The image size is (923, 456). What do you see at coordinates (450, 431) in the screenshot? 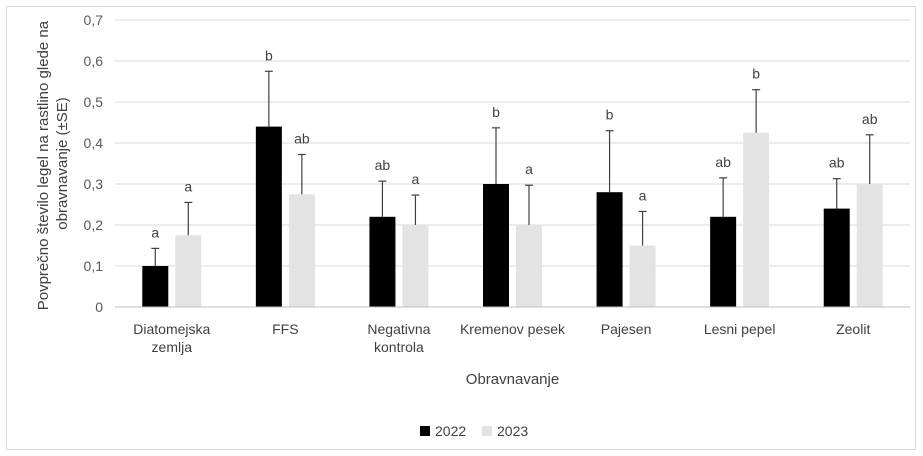
I see `legend-label-2022: 2022` at bounding box center [450, 431].